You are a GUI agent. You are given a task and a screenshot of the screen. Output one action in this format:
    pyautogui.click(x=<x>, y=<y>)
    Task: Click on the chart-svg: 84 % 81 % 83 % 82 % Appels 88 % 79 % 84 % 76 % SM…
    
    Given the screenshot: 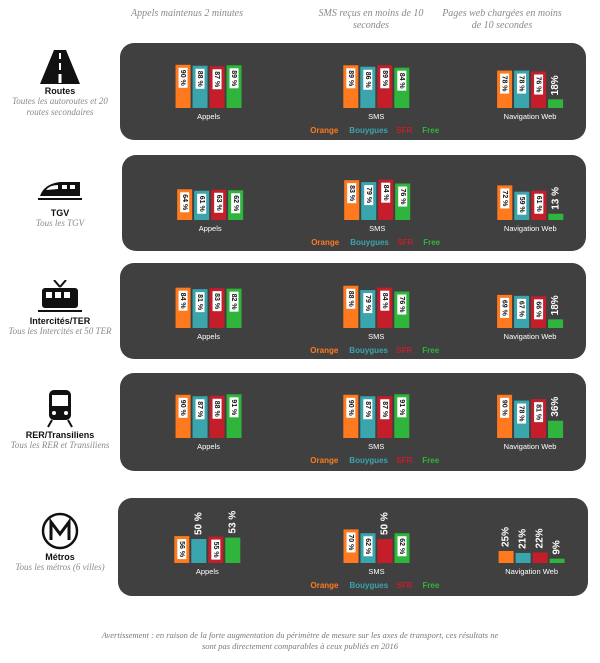 What is the action you would take?
    pyautogui.click(x=369, y=320)
    